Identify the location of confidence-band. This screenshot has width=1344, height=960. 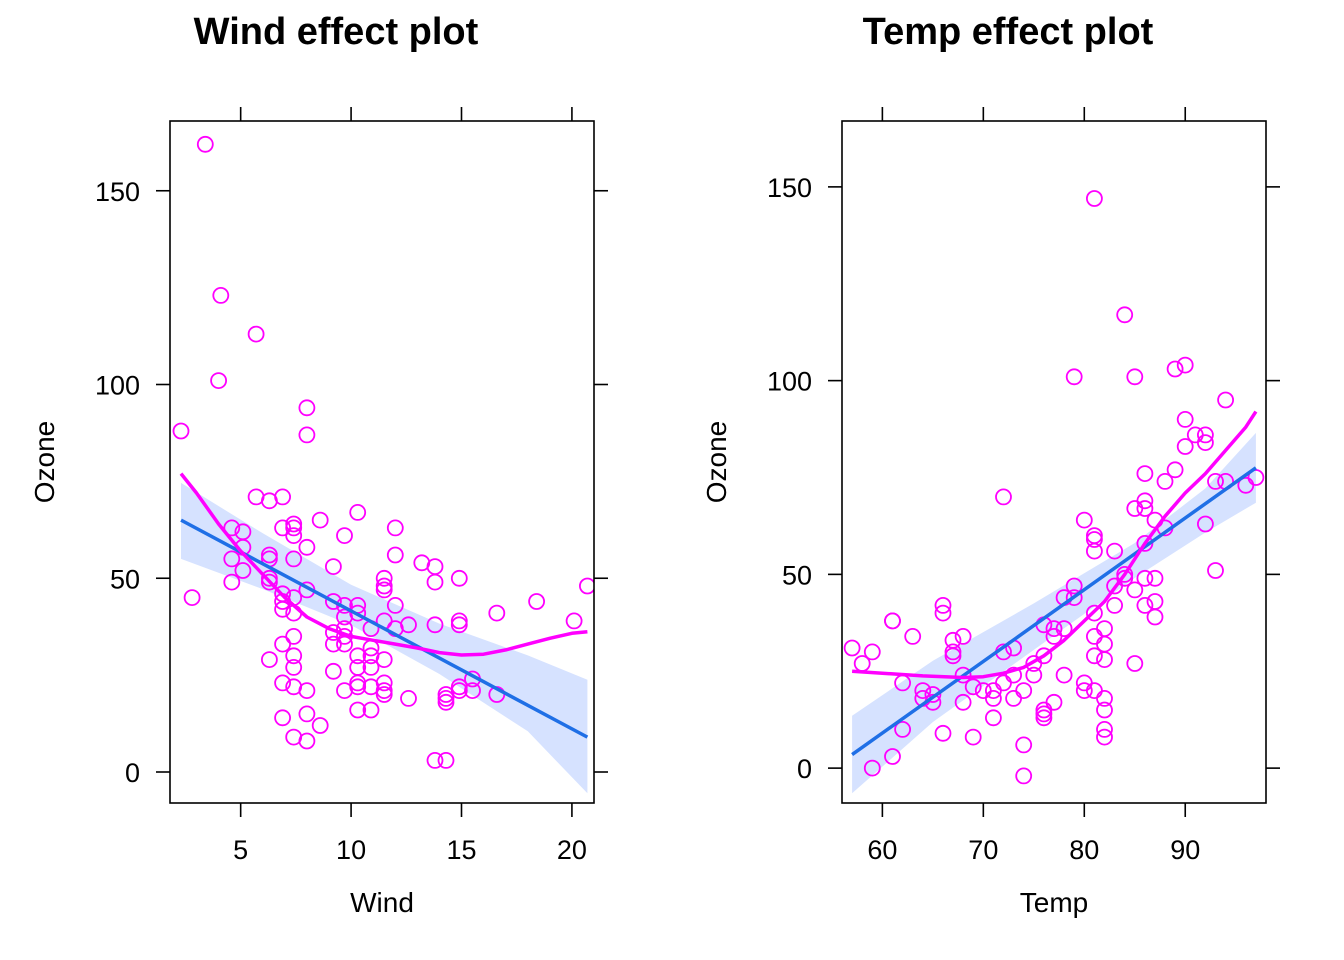
(384, 638).